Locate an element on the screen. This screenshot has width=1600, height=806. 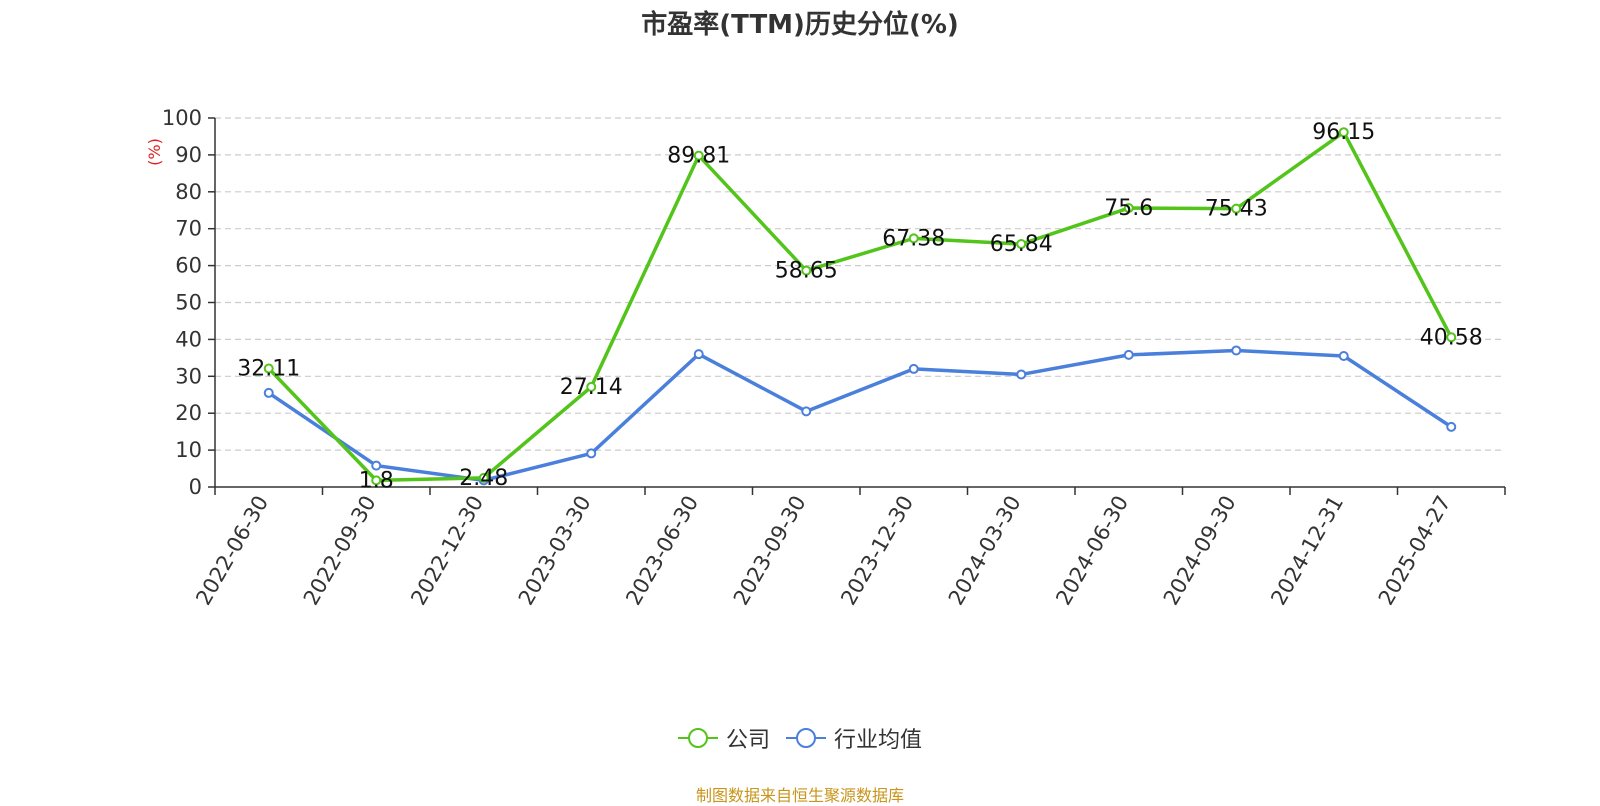
data-label: 96.15 is located at coordinates (1343, 132).